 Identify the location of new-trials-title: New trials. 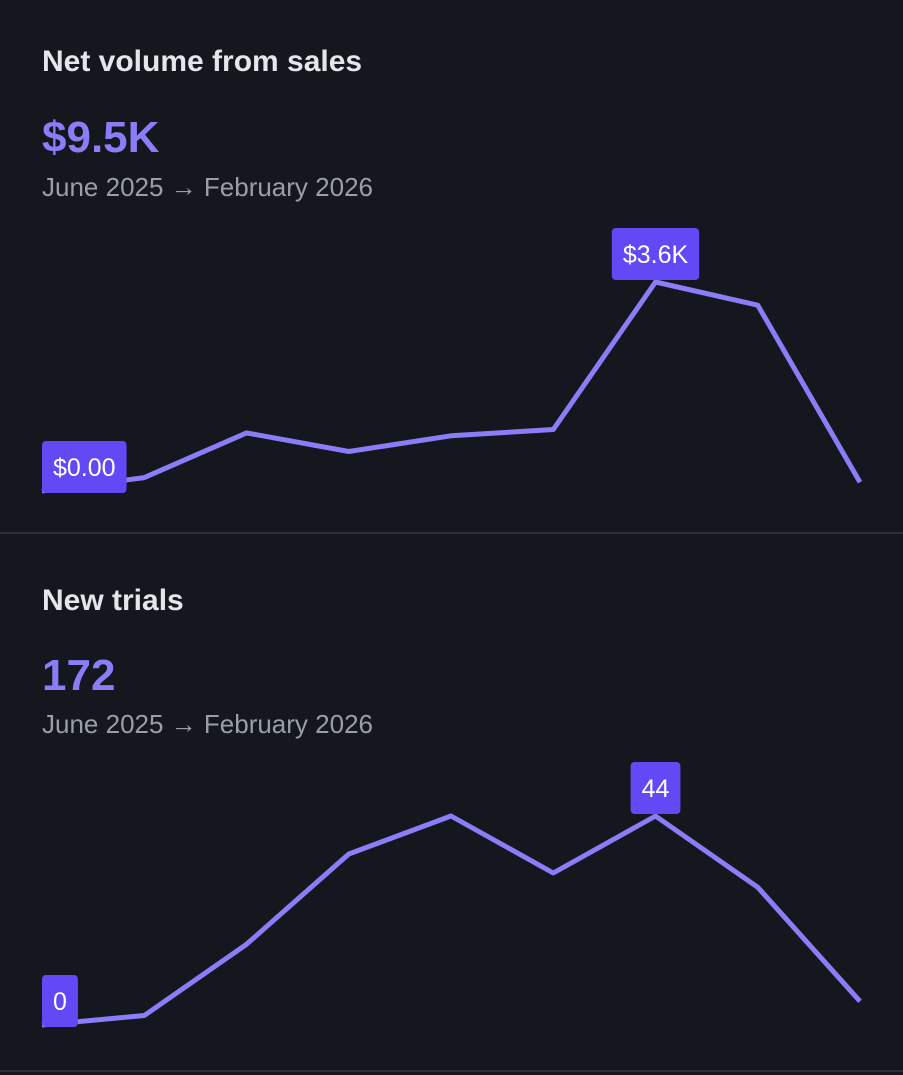
(113, 600).